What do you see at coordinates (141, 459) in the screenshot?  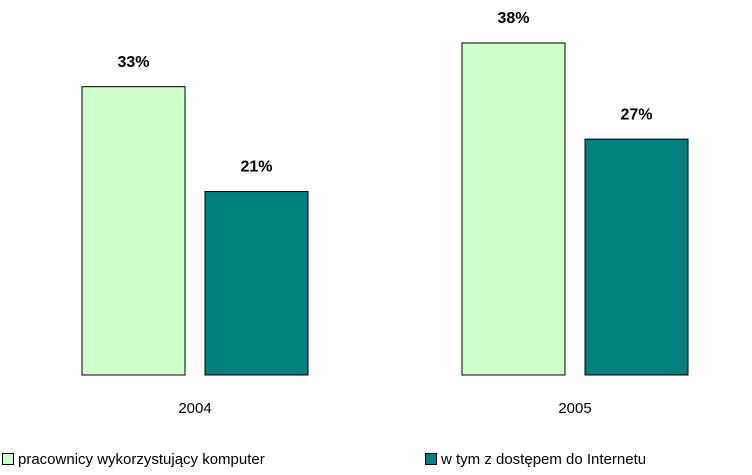 I see `legend-label: pracownicy wykorzystujący komputer` at bounding box center [141, 459].